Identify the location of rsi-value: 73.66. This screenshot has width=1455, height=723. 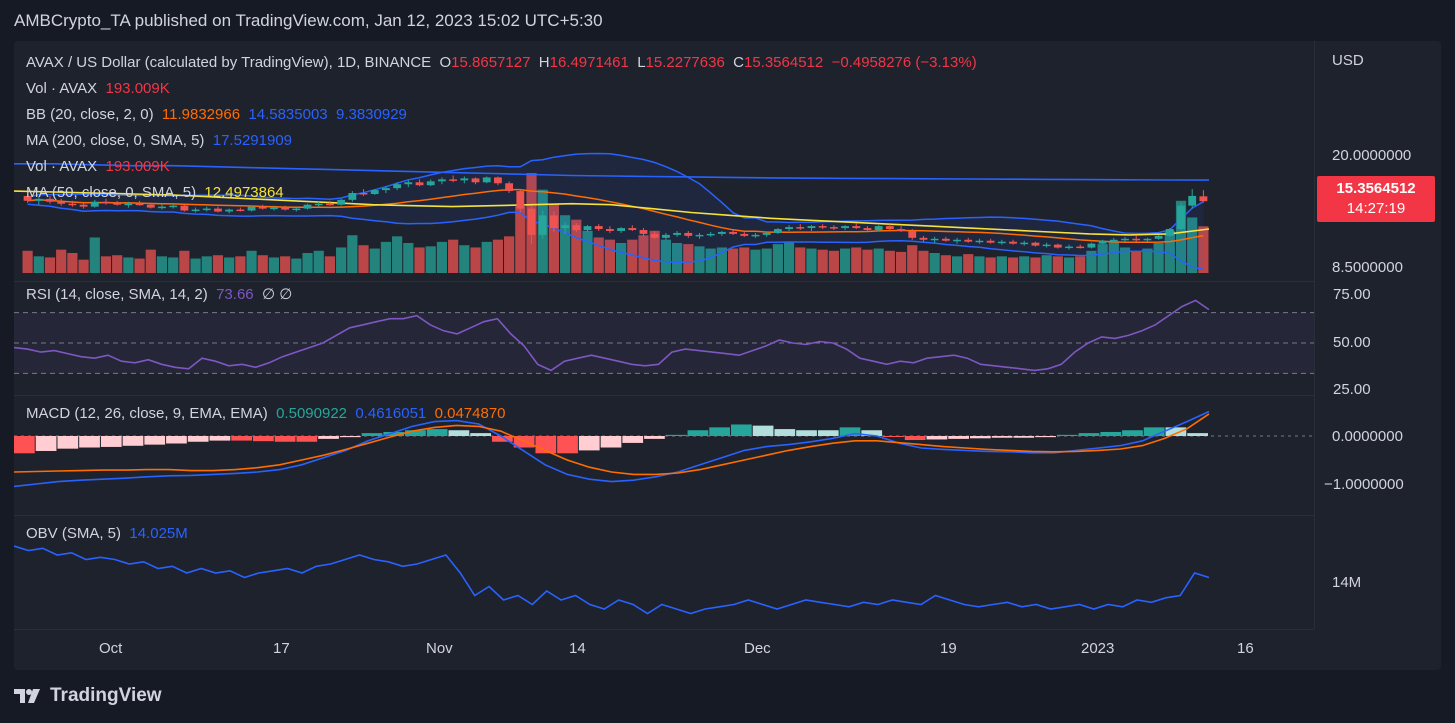
(235, 294).